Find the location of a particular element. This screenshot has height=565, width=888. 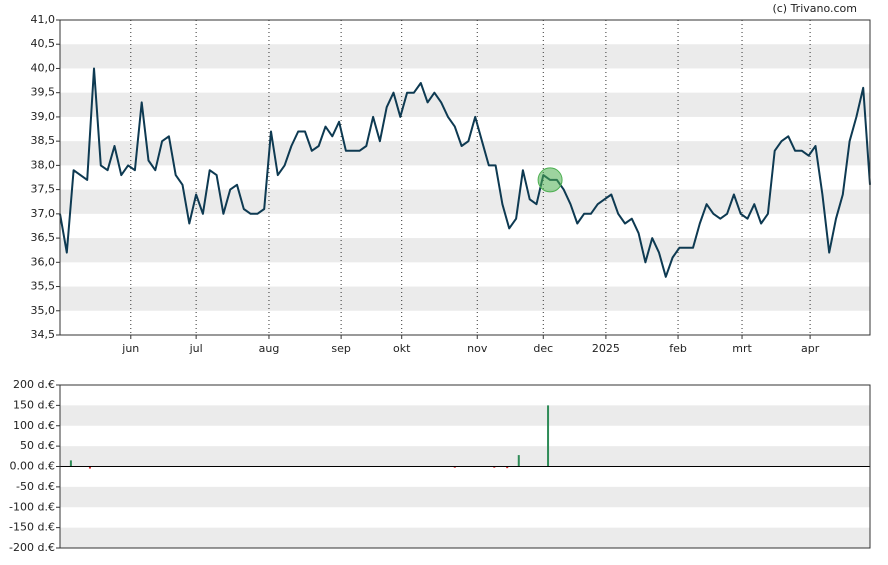

y-tick-label: -100 d.€ is located at coordinates (32, 506).